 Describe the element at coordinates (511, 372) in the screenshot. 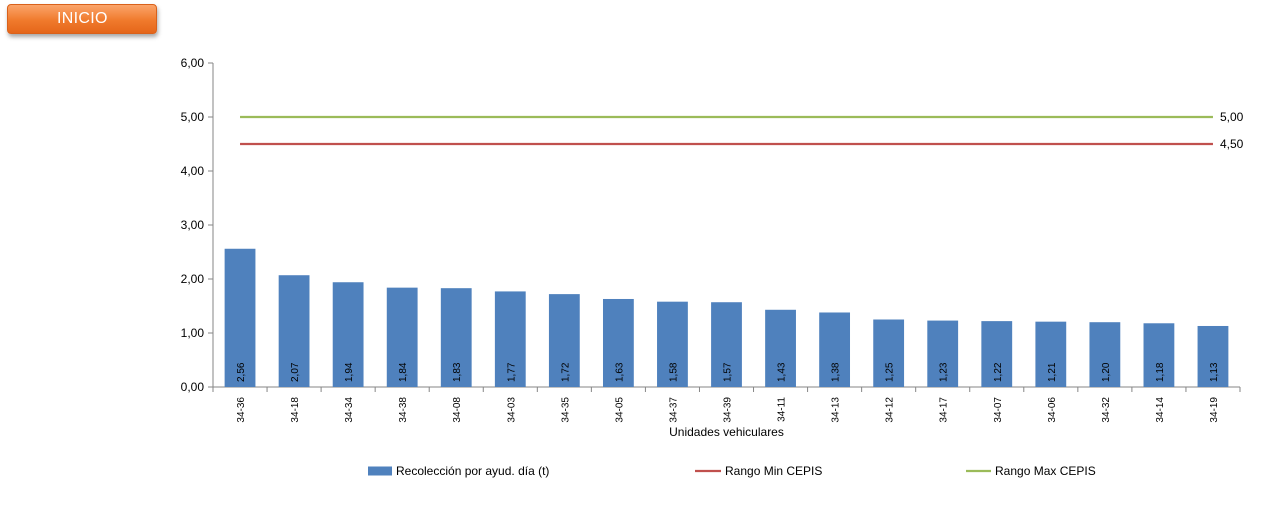

I see `bar-data-label: 1,77` at that location.